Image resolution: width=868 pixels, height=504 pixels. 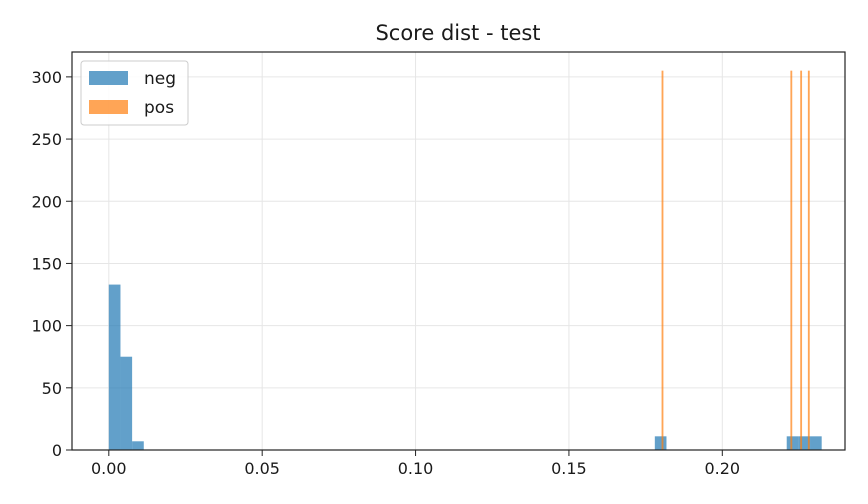 What do you see at coordinates (416, 468) in the screenshot?
I see `x-tick-label: 0.10` at bounding box center [416, 468].